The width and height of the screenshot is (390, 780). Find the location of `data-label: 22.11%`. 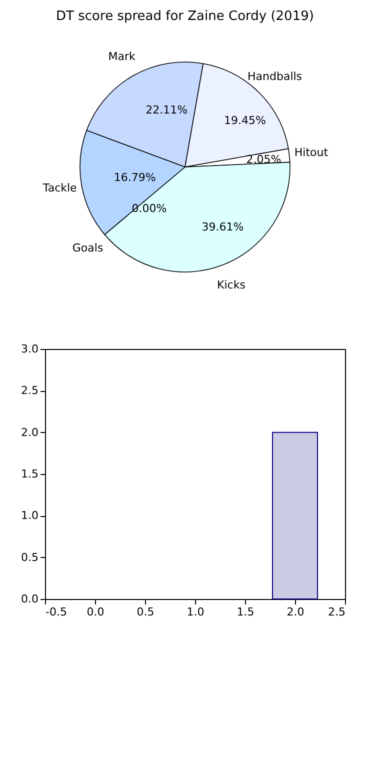

data-label: 22.11% is located at coordinates (167, 110).